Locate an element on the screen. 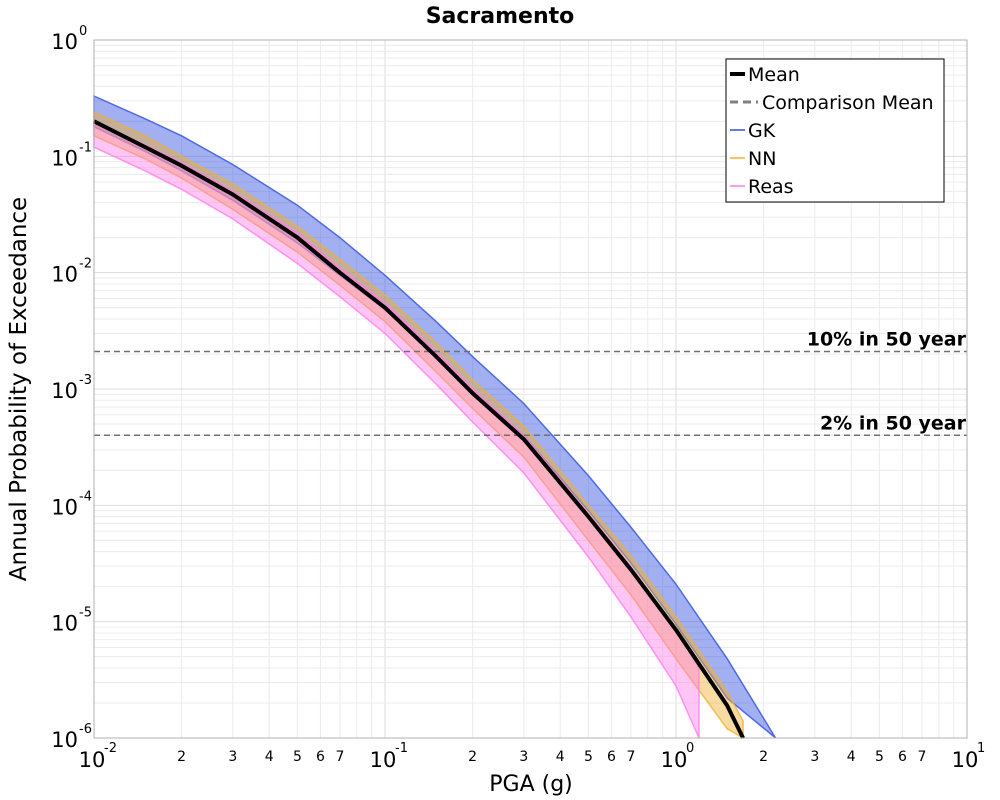  x-tick-exponent: 1 is located at coordinates (981, 748).